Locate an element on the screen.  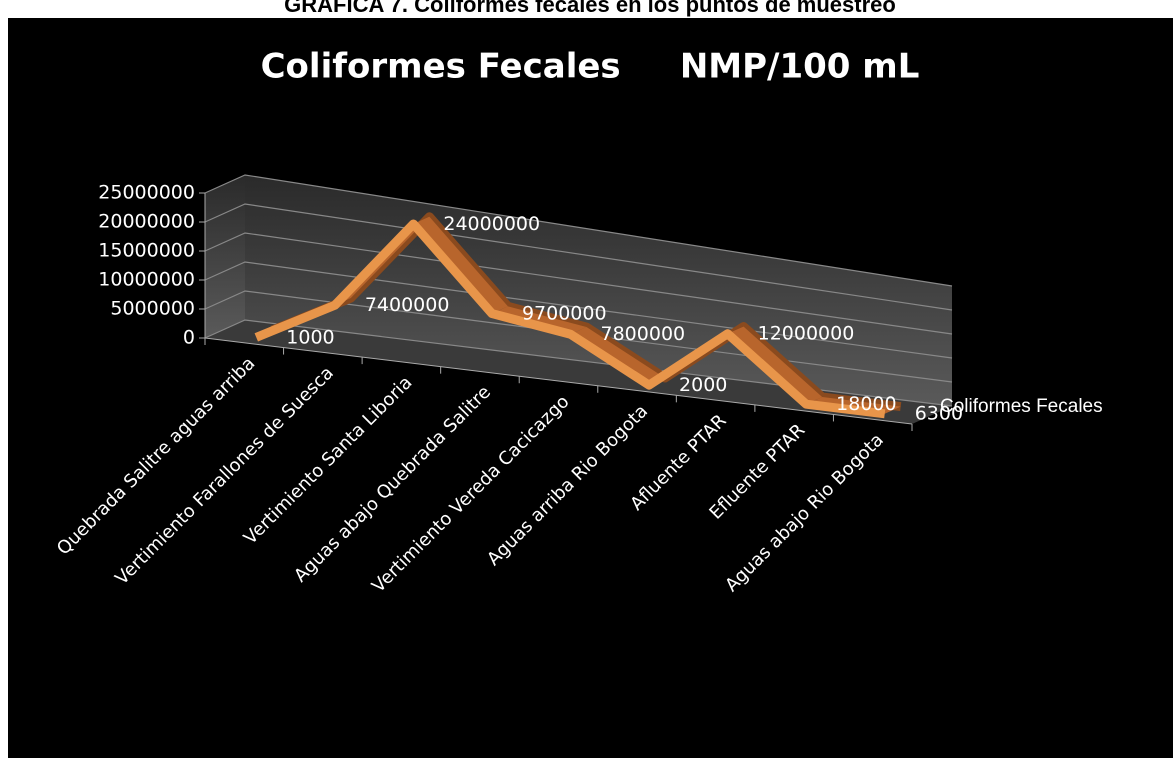
floor is located at coordinates (578, 372).